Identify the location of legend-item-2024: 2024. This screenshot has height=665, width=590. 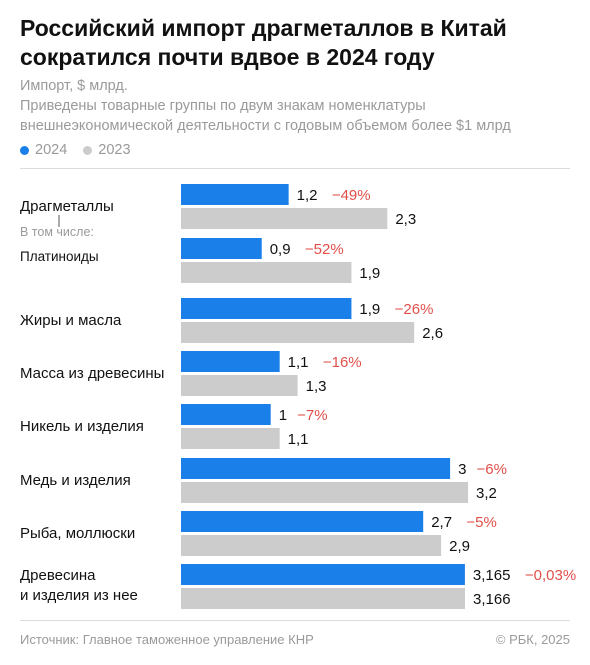
(43, 150).